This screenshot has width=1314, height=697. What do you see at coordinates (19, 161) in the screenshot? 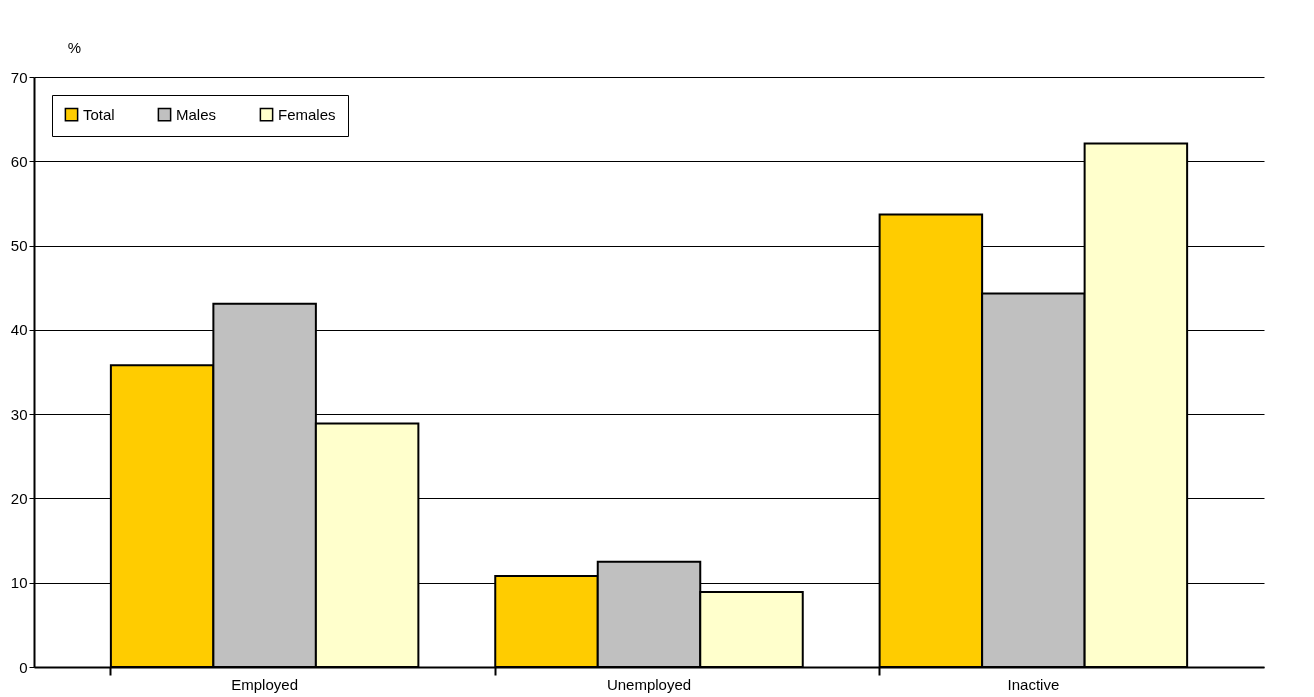
I see `y-tick-label: 60` at bounding box center [19, 161].